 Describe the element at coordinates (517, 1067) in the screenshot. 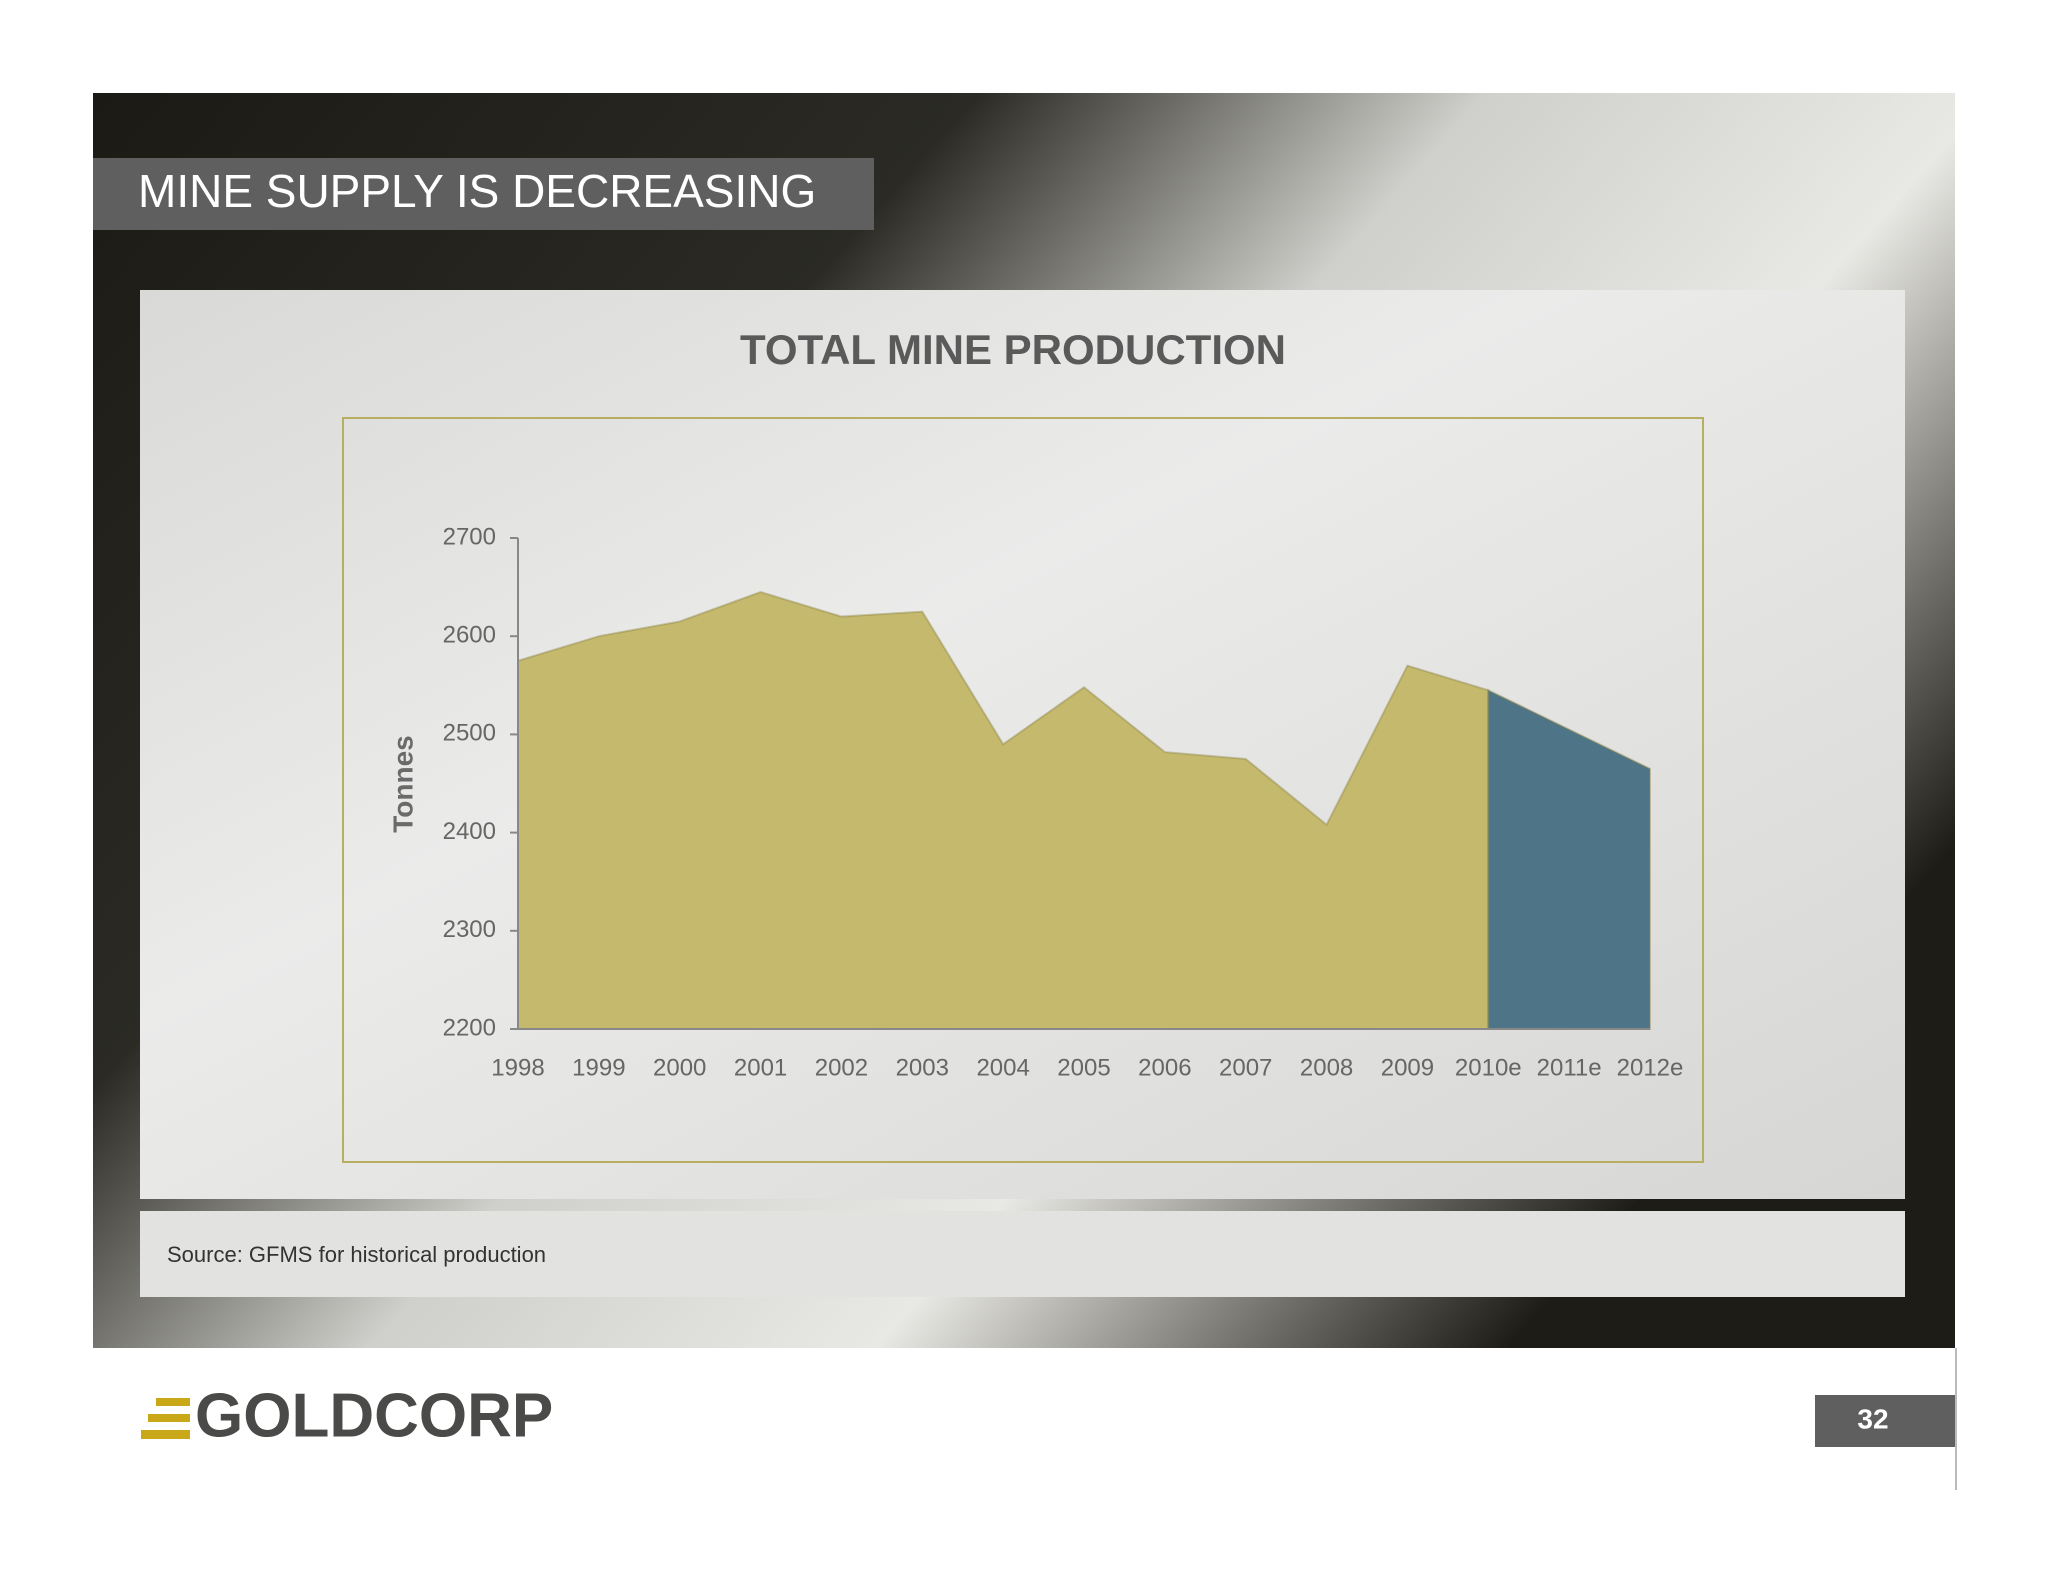

I see `x-tick-label: 1998` at that location.